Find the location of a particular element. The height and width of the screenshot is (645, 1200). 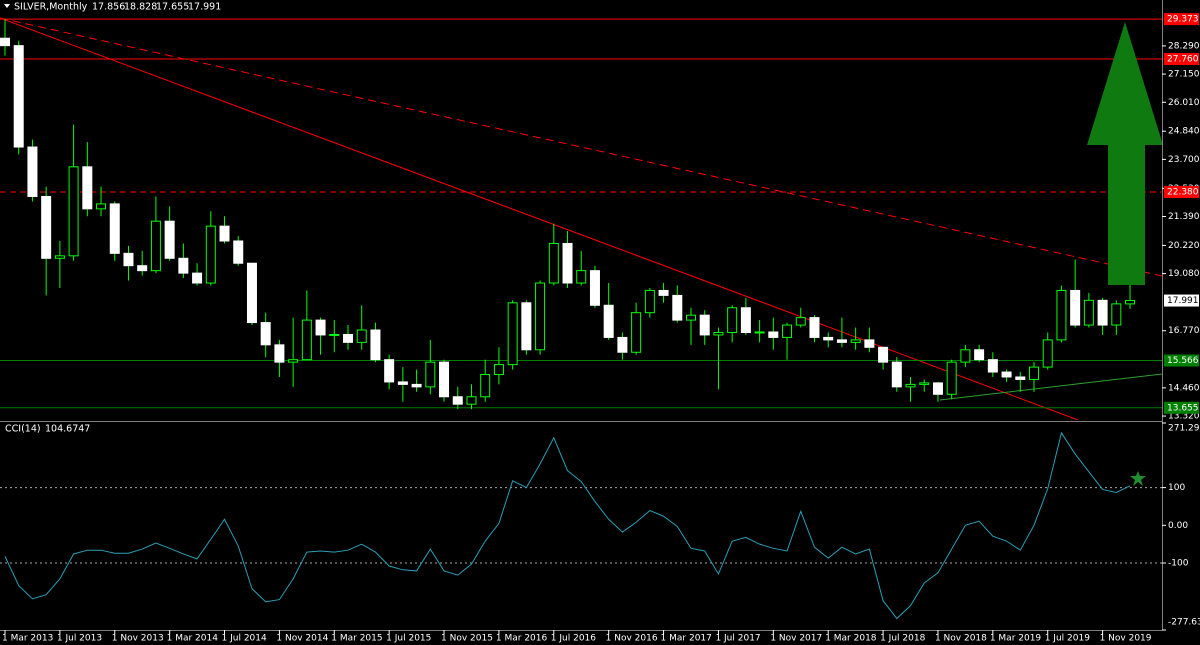

x-tick-label: 1 Nov 2015 is located at coordinates (467, 639).